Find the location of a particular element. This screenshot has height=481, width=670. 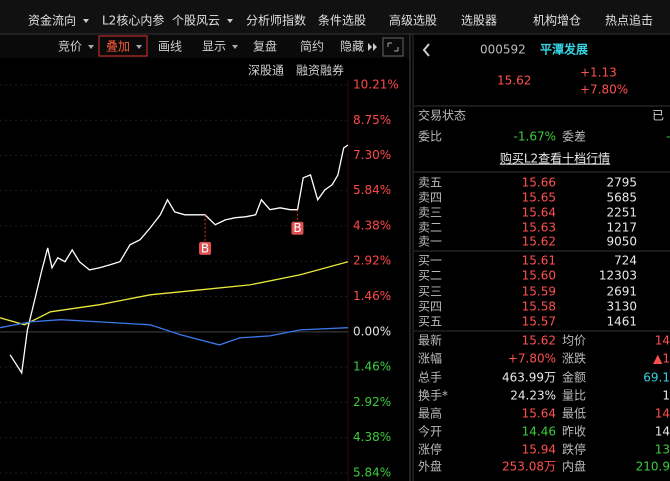

toolbar is located at coordinates (205, 46).